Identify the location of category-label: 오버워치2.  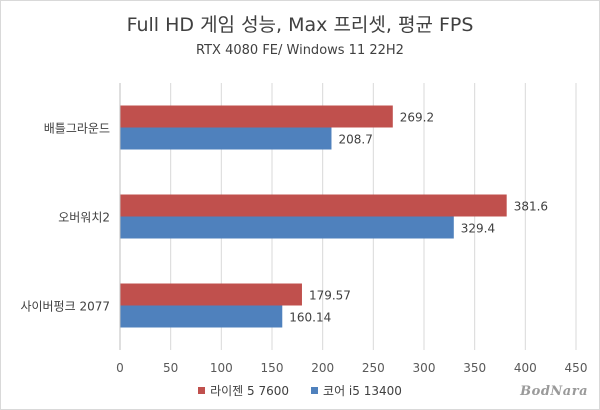
(84, 218).